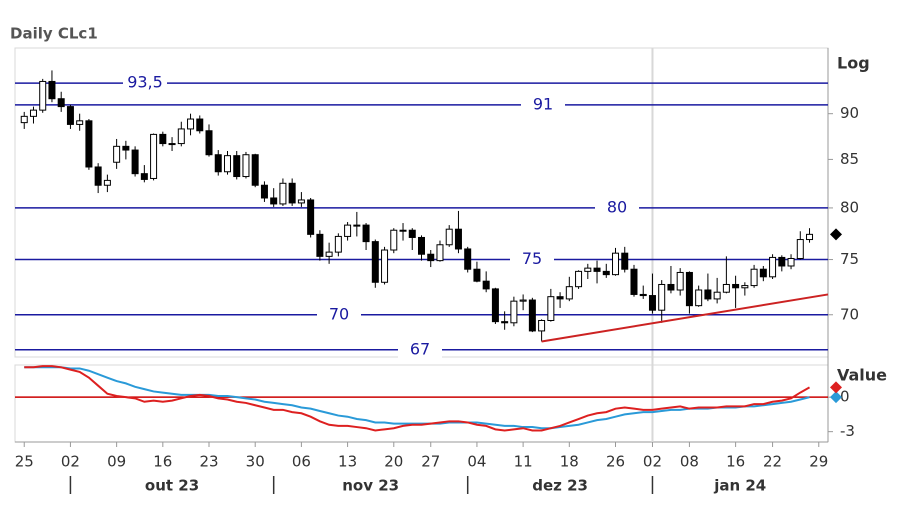 This screenshot has height=506, width=900. I want to click on x-tick-label: 06, so click(301, 462).